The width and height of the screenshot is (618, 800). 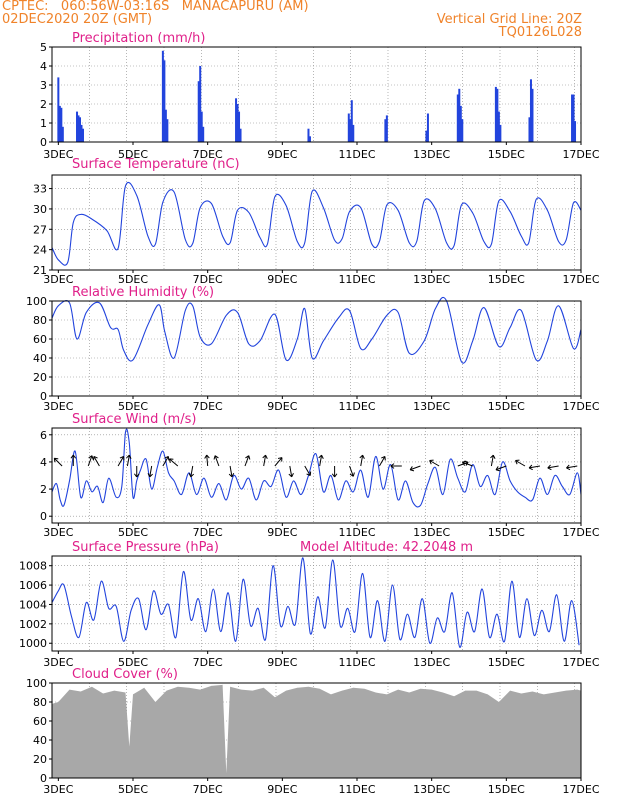 I want to click on temperature-xtick-label: 9DEC, so click(x=282, y=279).